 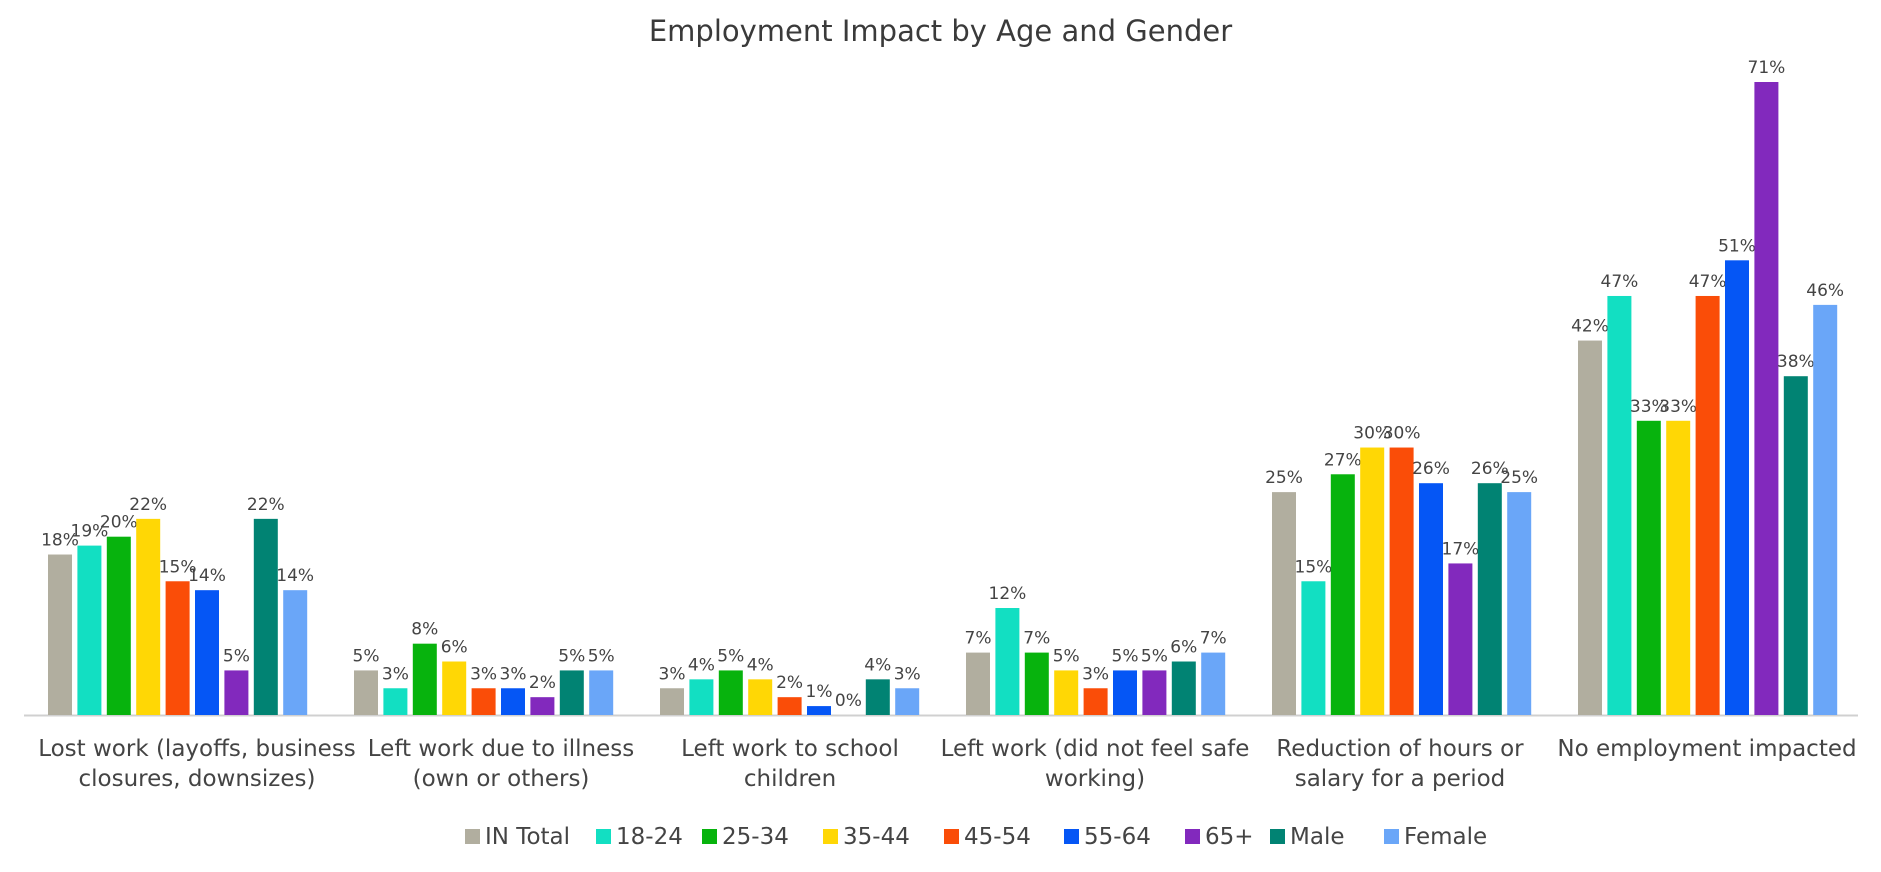 I want to click on legend-label: Male, so click(x=1317, y=837).